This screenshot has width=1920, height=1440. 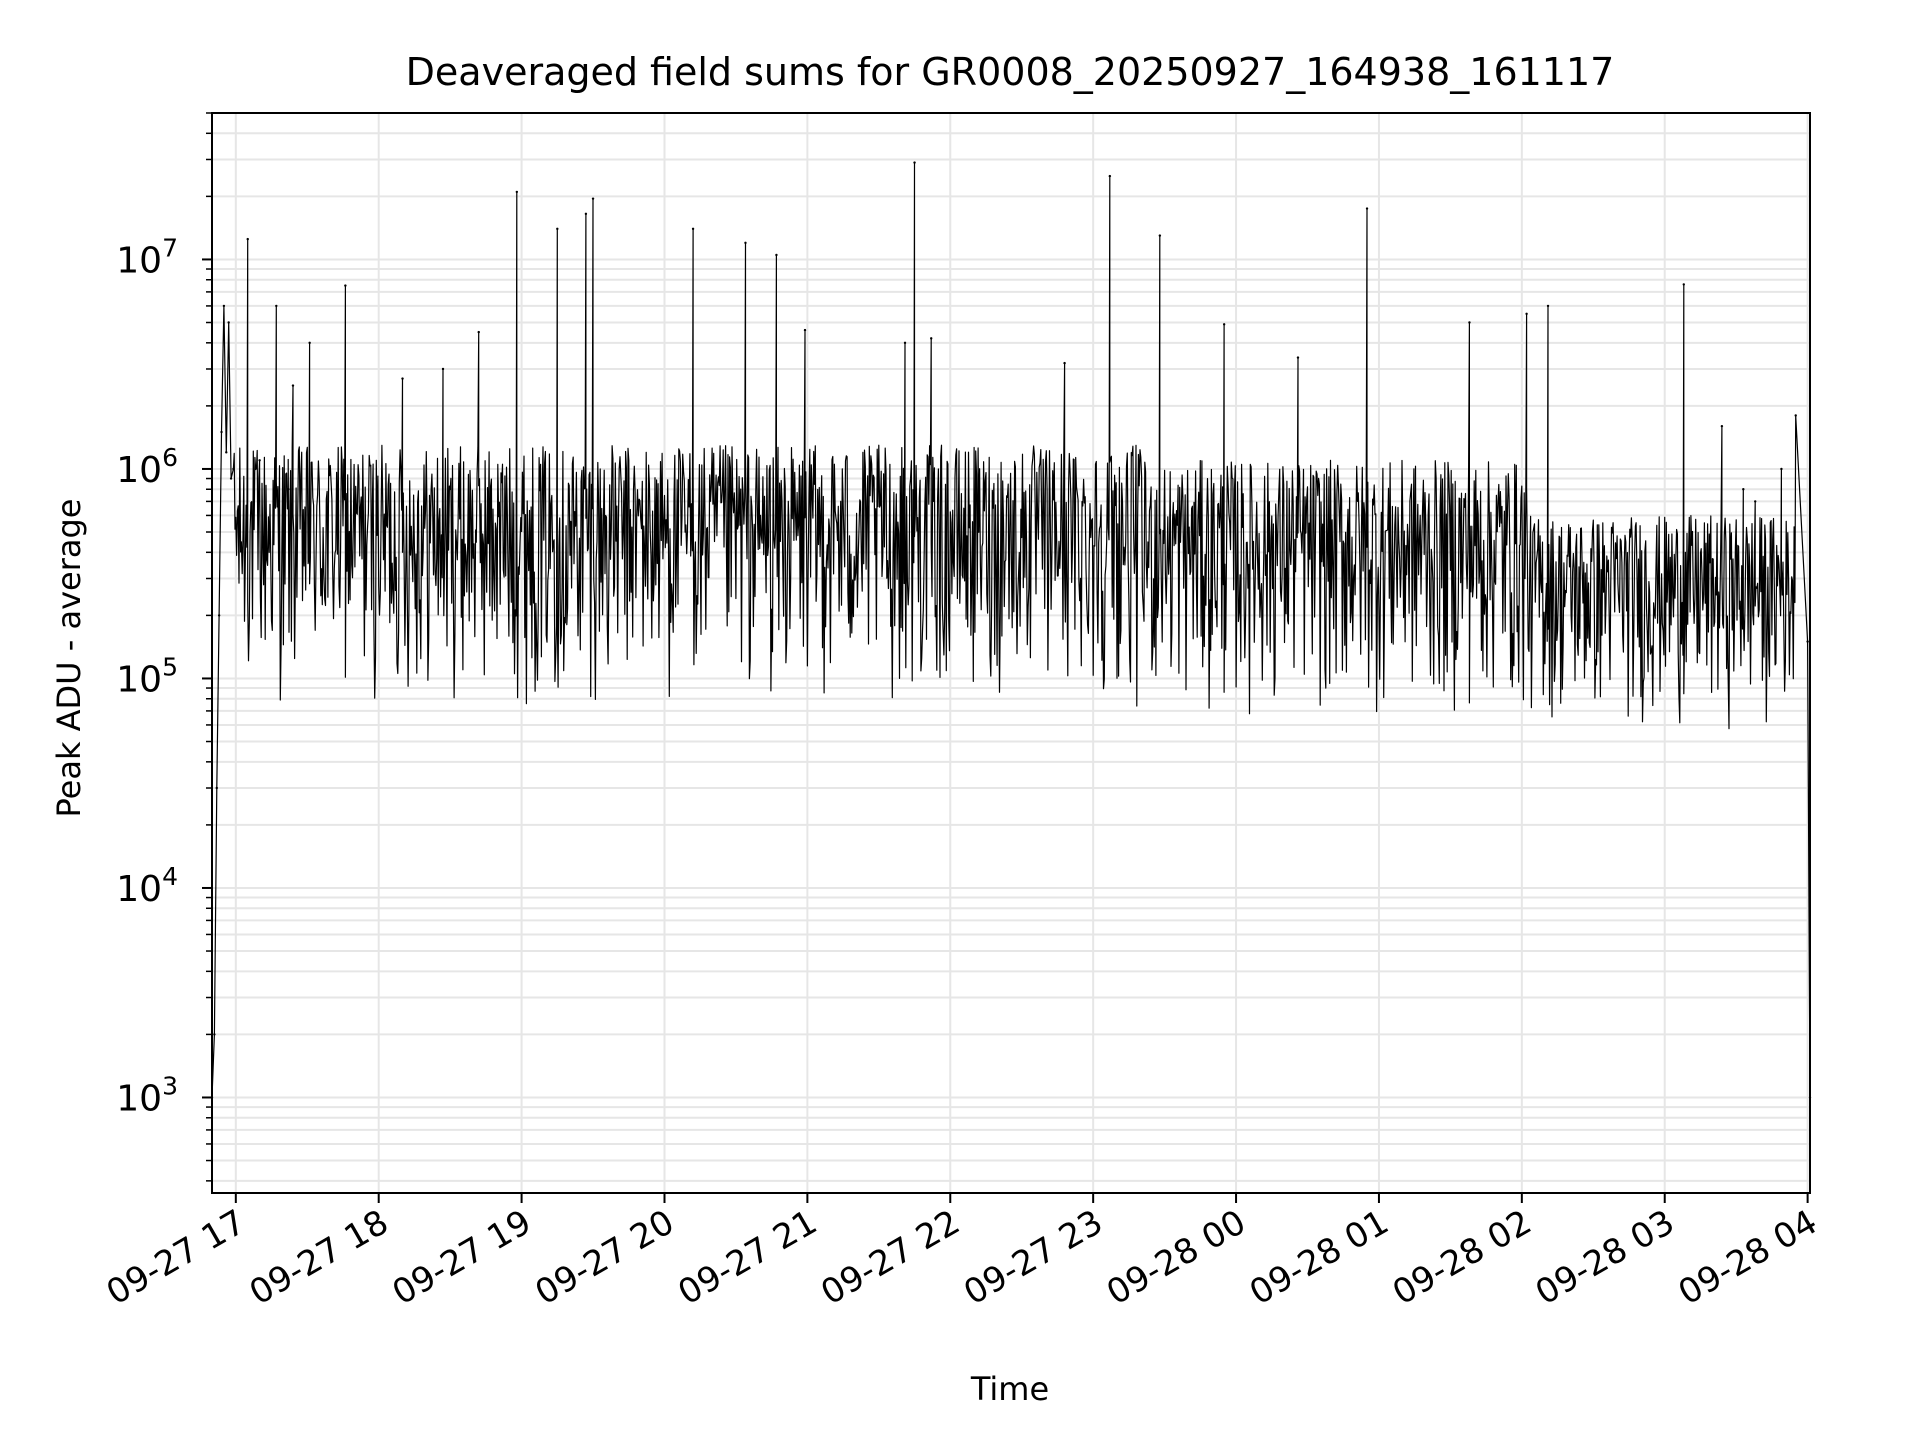 What do you see at coordinates (1462, 1257) in the screenshot?
I see `x-tick-label: 09-28 02` at bounding box center [1462, 1257].